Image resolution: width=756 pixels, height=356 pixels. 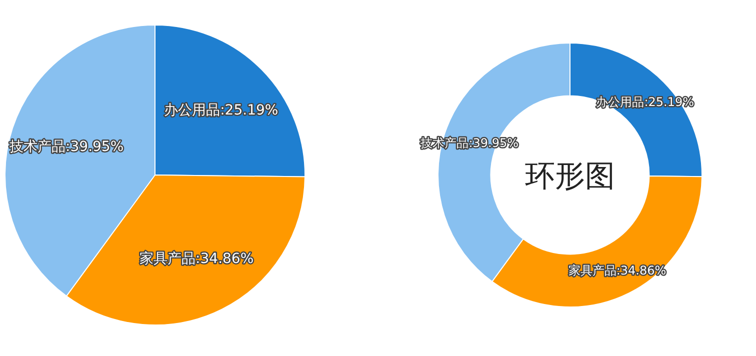 I want to click on slice-label: 办公用品, so click(x=192, y=110).